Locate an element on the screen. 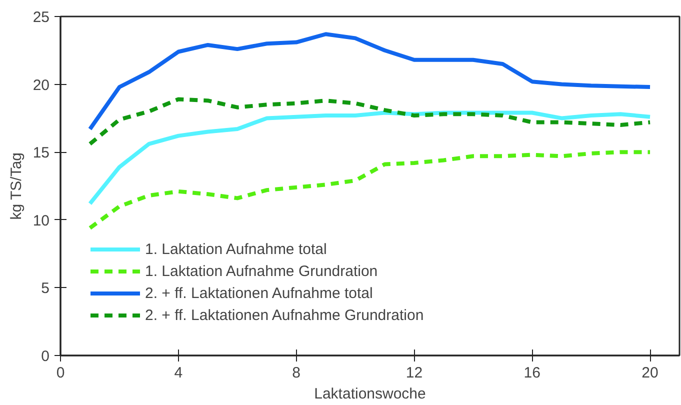 The height and width of the screenshot is (405, 681). x-tick-label: 8 is located at coordinates (296, 373).